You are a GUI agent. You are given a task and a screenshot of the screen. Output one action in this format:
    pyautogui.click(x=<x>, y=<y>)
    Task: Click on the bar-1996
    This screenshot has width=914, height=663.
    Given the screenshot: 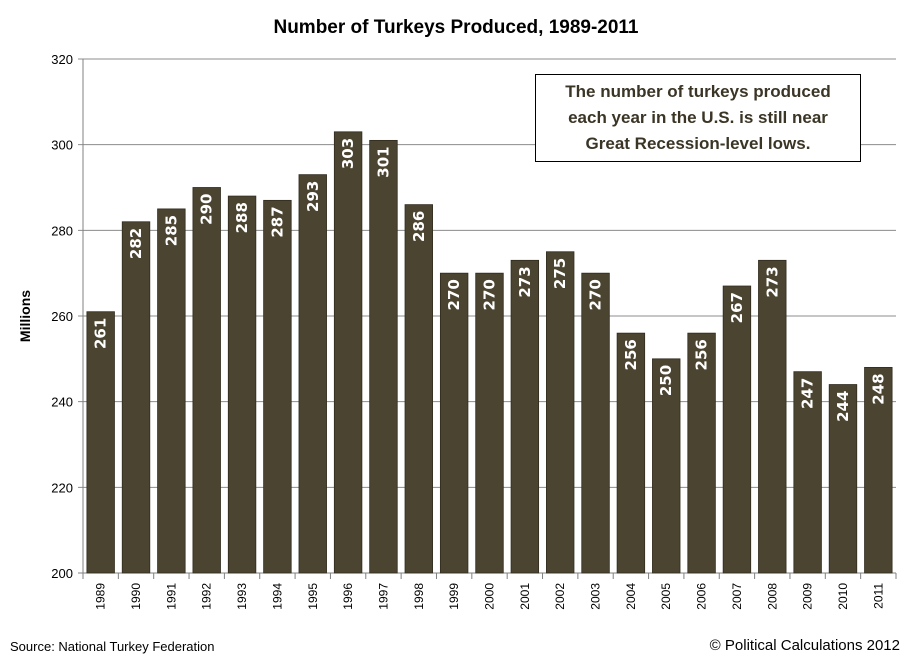 What is the action you would take?
    pyautogui.click(x=348, y=352)
    